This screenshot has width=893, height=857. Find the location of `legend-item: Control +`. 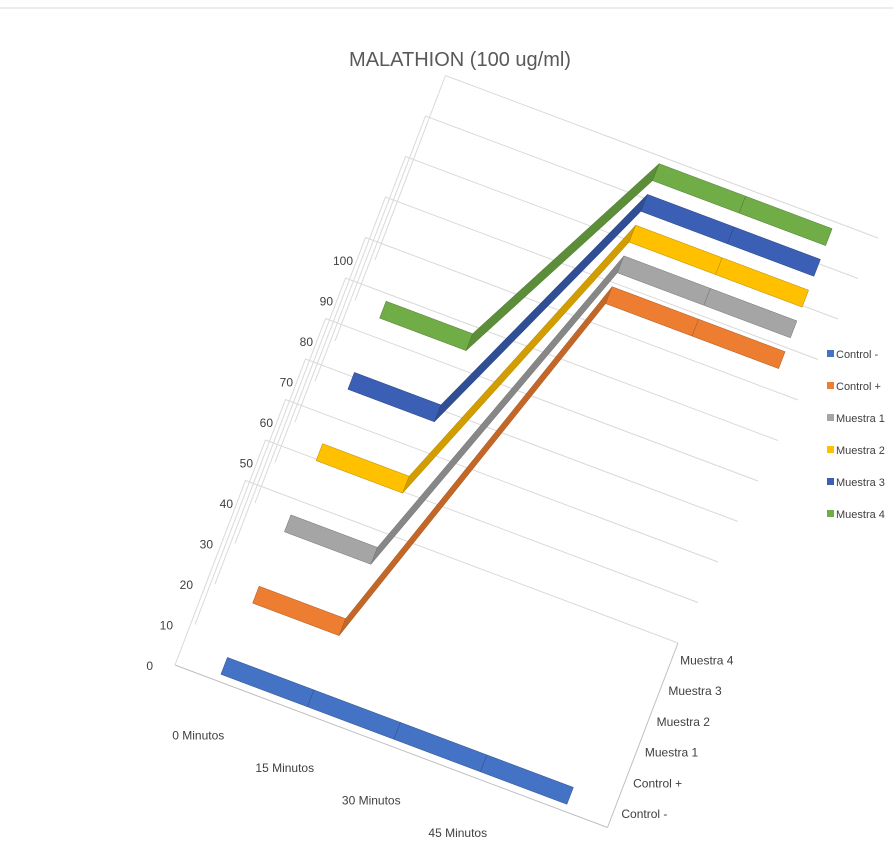

legend-item: Control + is located at coordinates (854, 387).